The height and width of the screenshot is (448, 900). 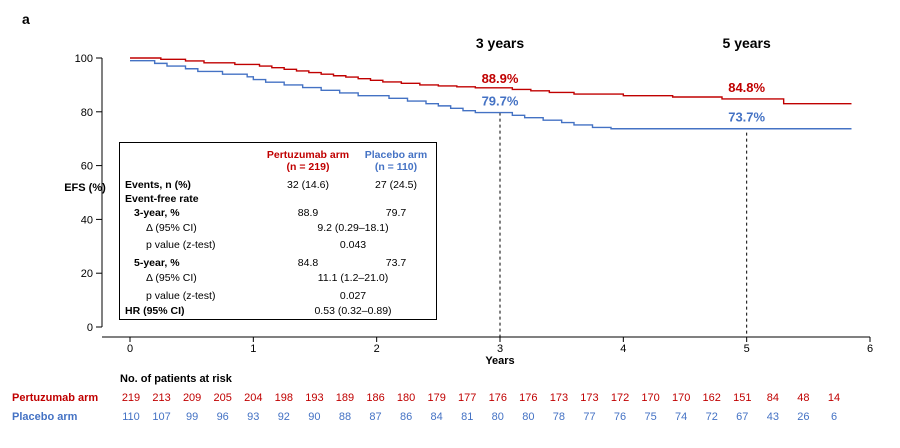 I want to click on at-risk-pertuzumab-value: 209, so click(x=192, y=398).